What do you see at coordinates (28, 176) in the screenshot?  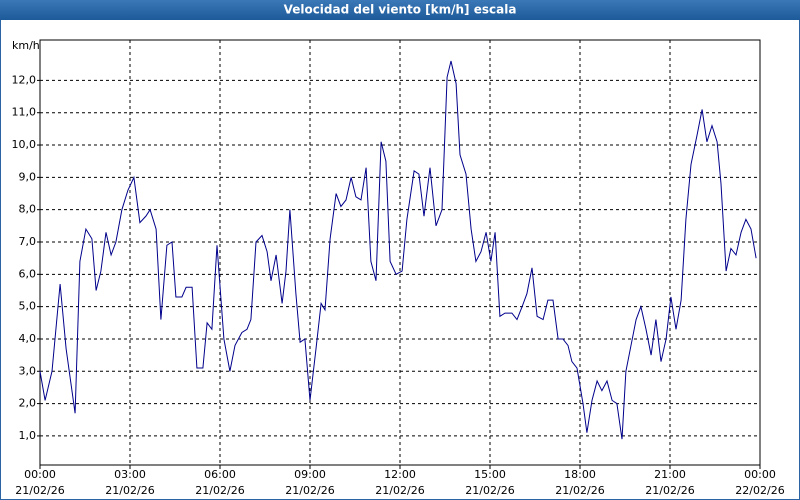 I see `y-tick-label: 9,0` at bounding box center [28, 176].